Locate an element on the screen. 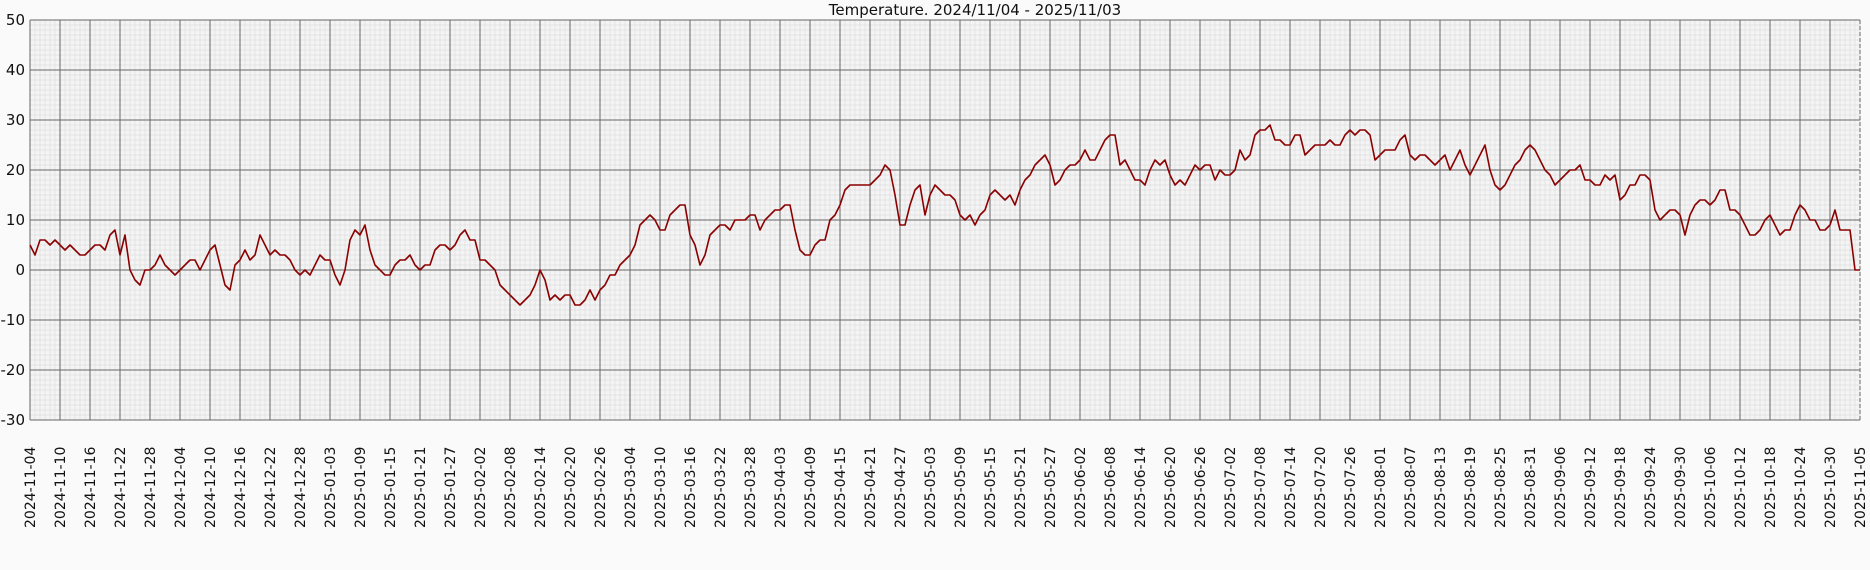 The image size is (1870, 570). x-tick-label: 2024-12-10 is located at coordinates (211, 487).